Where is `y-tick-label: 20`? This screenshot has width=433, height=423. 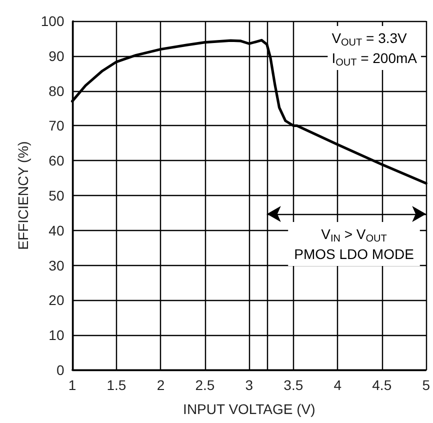 y-tick-label: 20 is located at coordinates (56, 300).